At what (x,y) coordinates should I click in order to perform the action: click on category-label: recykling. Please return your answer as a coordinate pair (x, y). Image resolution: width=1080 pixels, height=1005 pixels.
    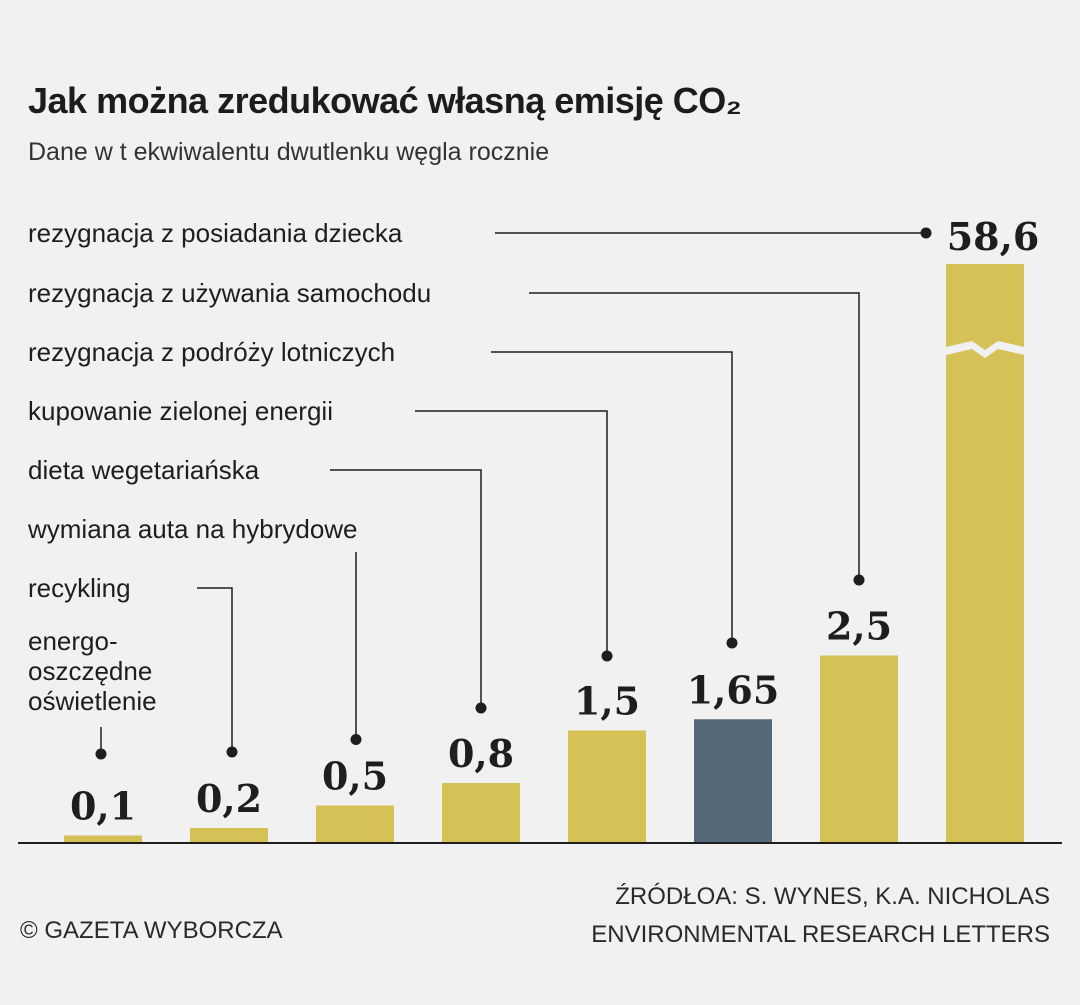
    Looking at the image, I should click on (79, 588).